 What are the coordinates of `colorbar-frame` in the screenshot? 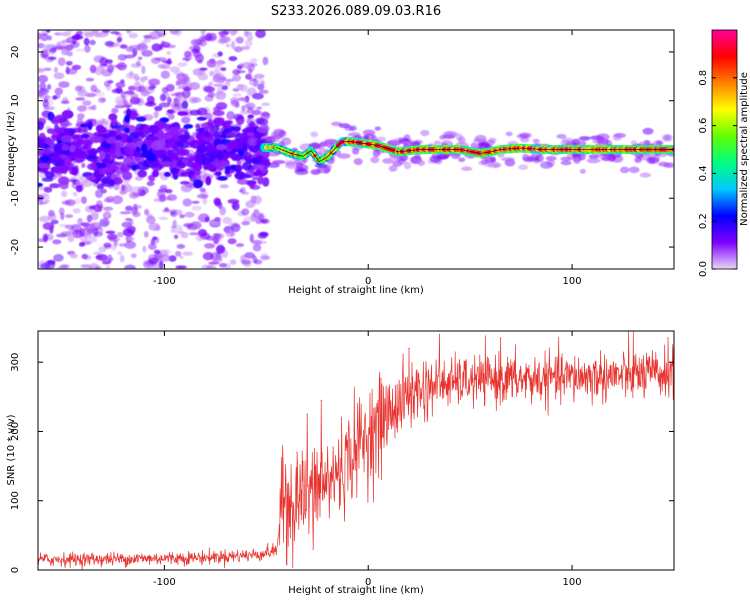 It's located at (724, 149).